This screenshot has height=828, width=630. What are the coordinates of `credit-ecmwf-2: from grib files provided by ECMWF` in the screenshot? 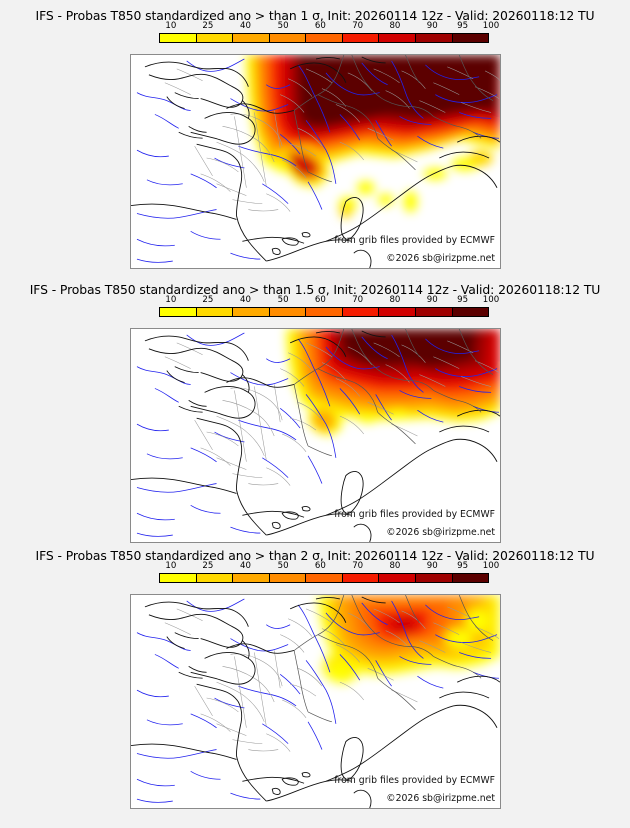 It's located at (414, 514).